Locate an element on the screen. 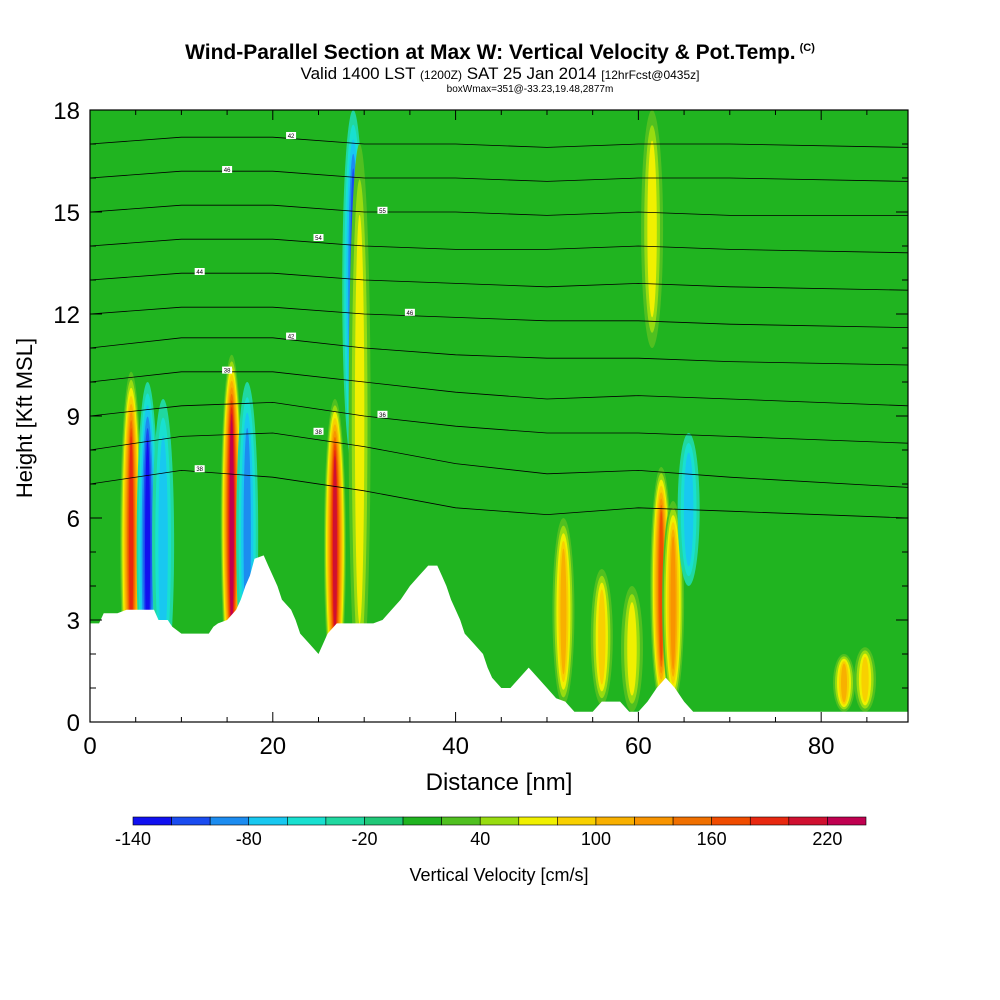 The width and height of the screenshot is (1000, 1000). y-tick-label: 9 is located at coordinates (73, 417).